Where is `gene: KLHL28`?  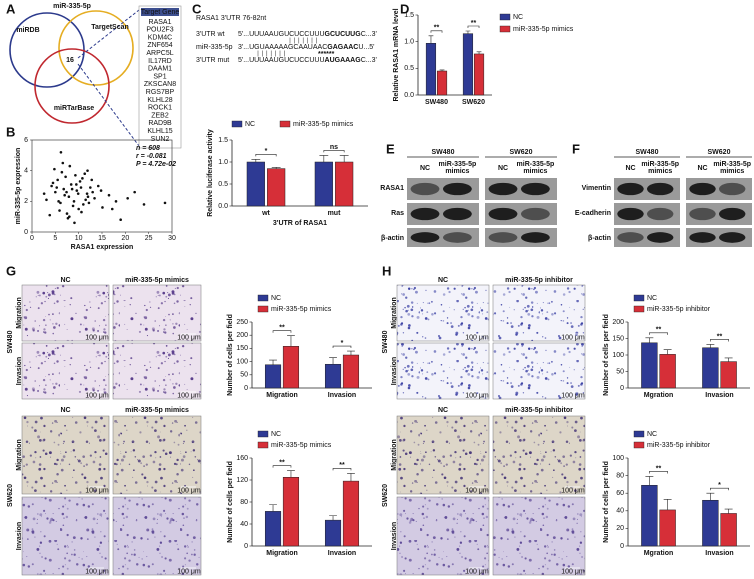
gene: KLHL28 is located at coordinates (159, 100).